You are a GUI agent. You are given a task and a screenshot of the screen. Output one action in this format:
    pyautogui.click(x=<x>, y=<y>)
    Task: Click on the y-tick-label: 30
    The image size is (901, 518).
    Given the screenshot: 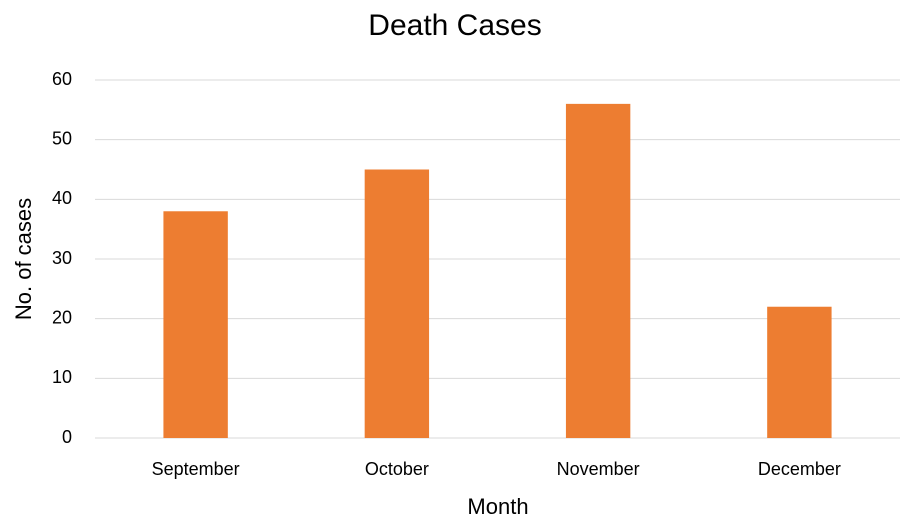 What is the action you would take?
    pyautogui.click(x=62, y=258)
    